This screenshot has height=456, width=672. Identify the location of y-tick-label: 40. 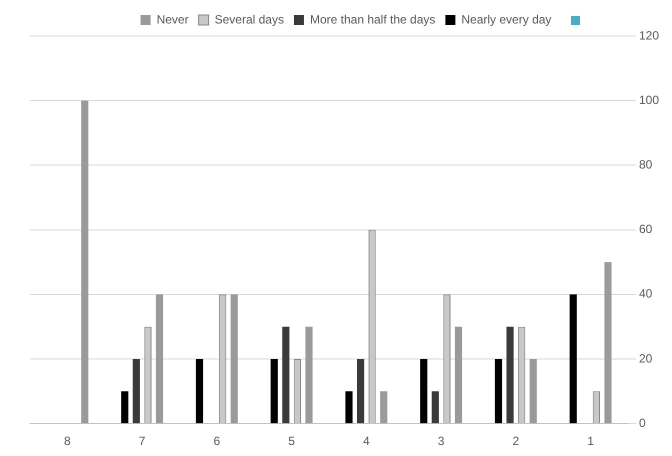
(645, 293).